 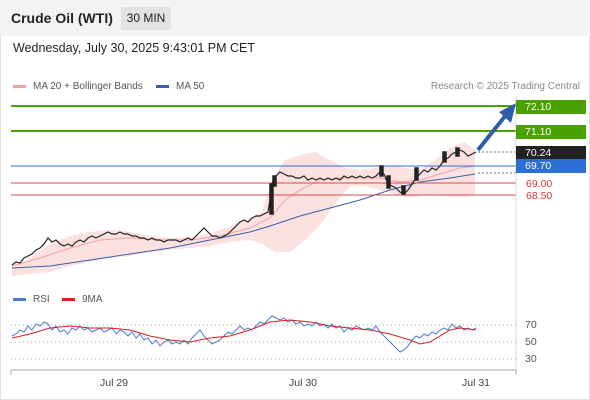 I want to click on interval-button: 30 MIN, so click(x=146, y=18).